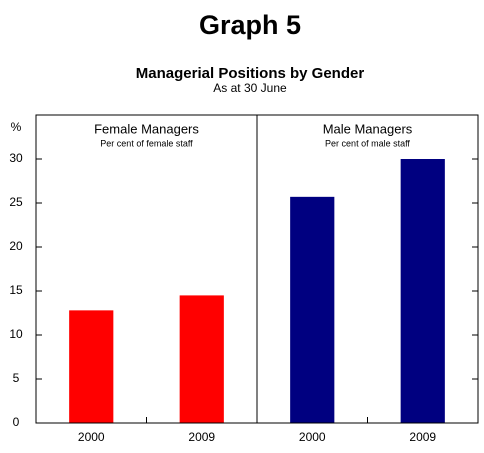  Describe the element at coordinates (367, 143) in the screenshot. I see `panel-subtitle: Per cent of male staff` at that location.